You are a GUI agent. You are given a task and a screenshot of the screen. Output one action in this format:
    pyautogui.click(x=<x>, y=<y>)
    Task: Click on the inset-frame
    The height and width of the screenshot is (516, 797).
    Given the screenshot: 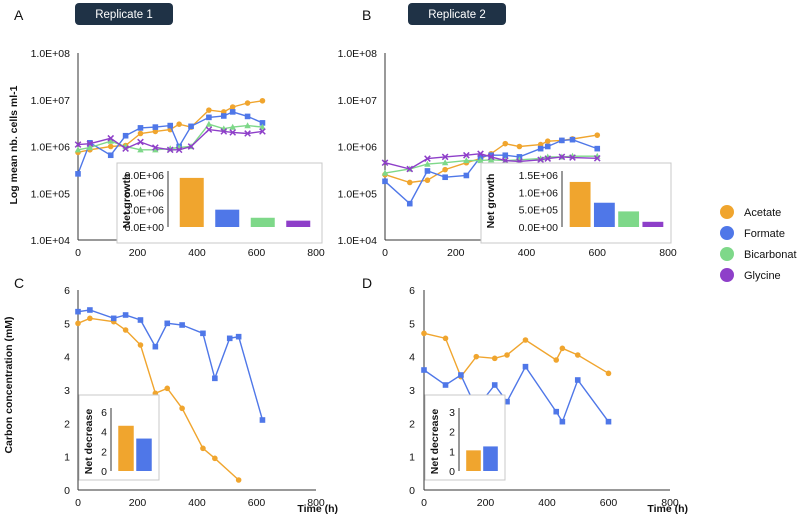 What is the action you would take?
    pyautogui.click(x=219, y=203)
    